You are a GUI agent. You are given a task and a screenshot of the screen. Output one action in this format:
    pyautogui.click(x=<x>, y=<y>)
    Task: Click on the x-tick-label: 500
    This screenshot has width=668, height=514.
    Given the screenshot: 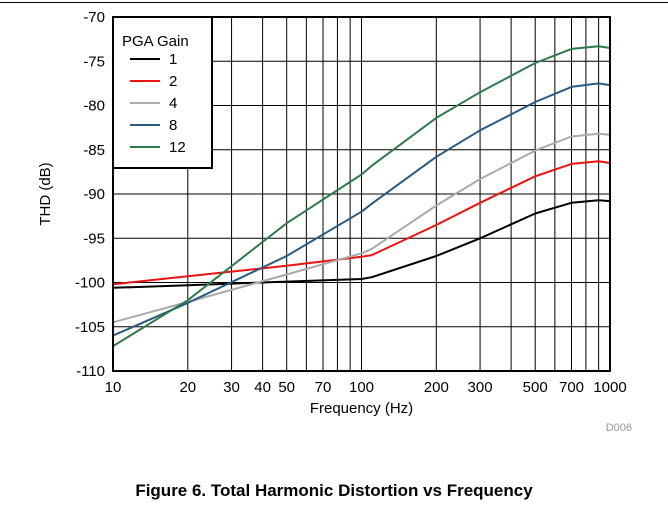 What is the action you would take?
    pyautogui.click(x=535, y=387)
    